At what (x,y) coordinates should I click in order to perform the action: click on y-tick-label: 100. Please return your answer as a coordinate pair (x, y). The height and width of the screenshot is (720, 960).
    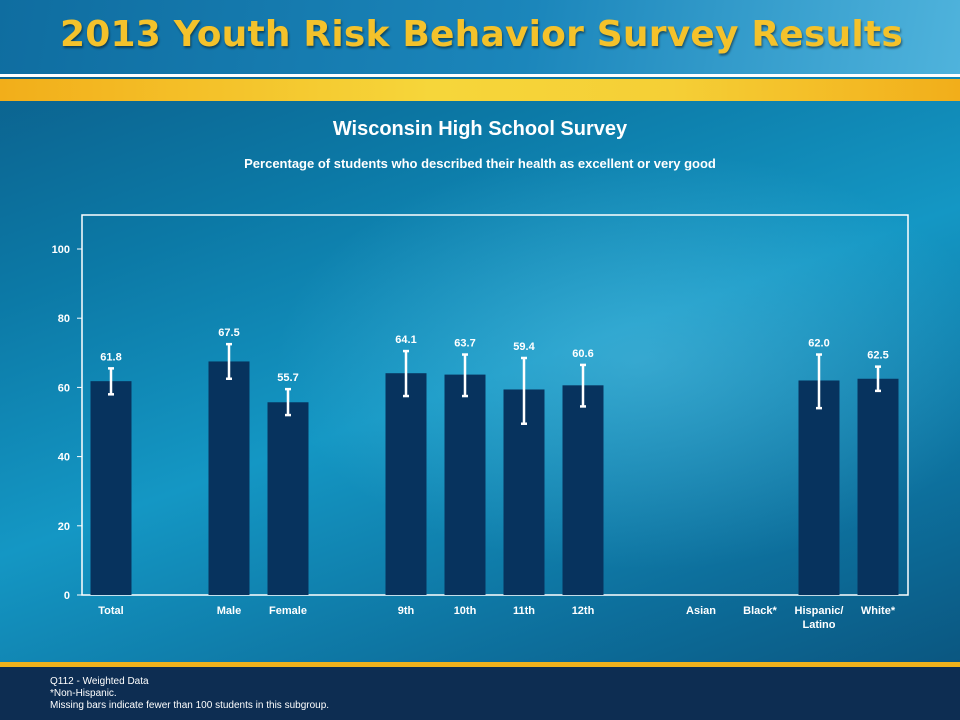
    Looking at the image, I should click on (61, 250).